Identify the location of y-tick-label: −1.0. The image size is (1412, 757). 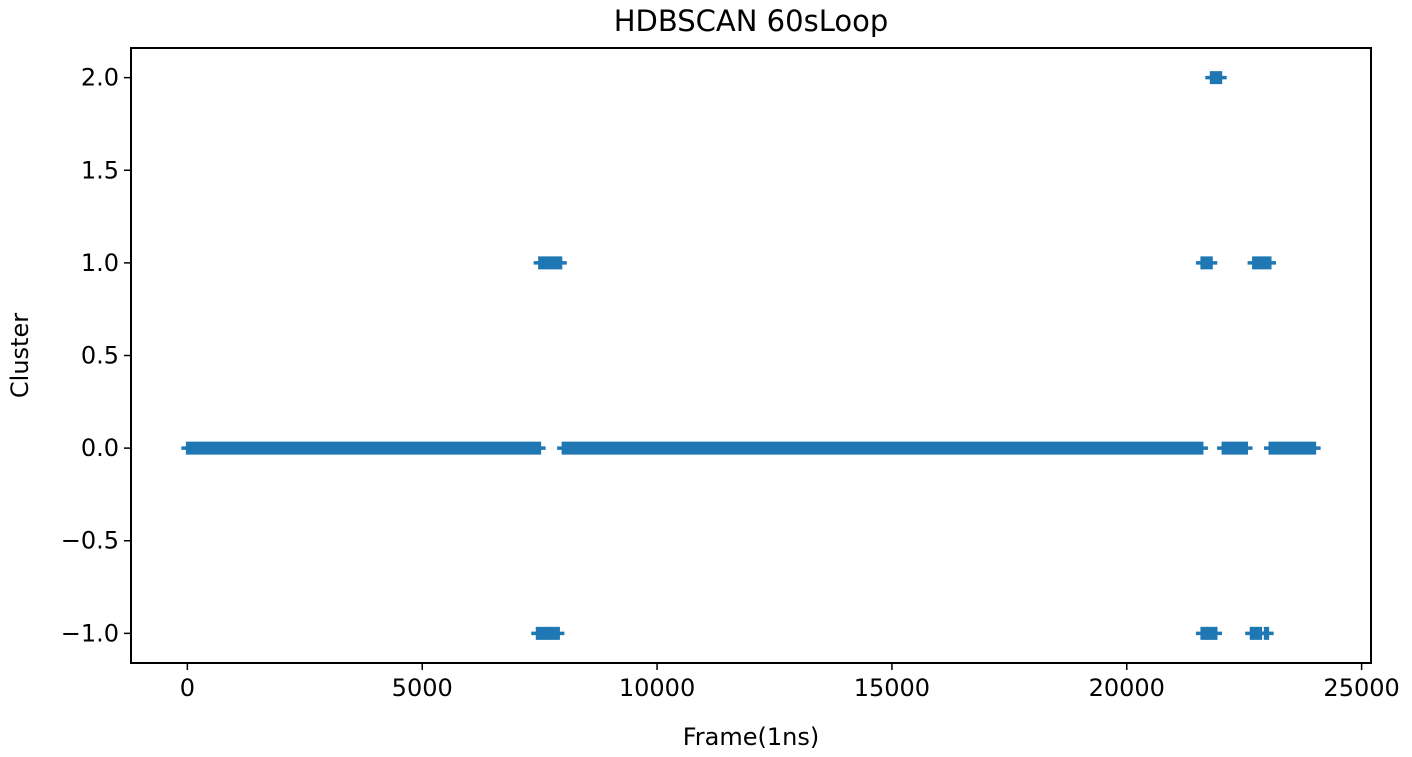
(90, 633).